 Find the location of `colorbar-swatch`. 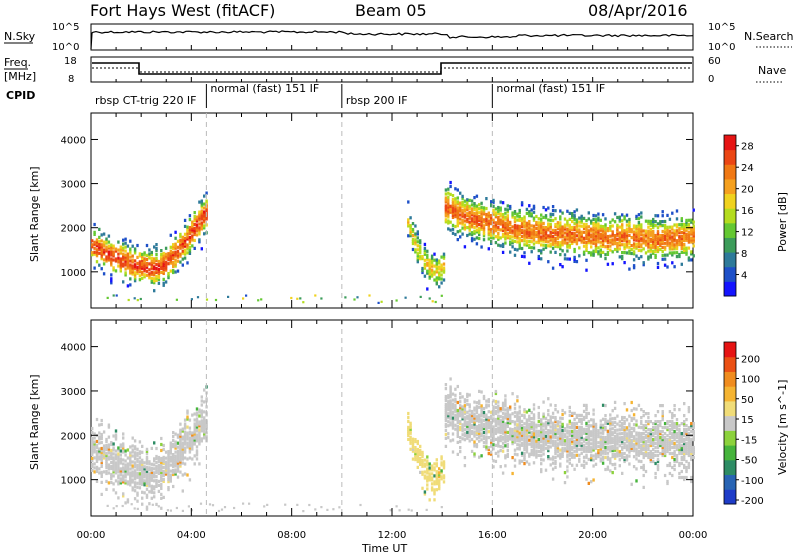

colorbar-swatch is located at coordinates (730, 453).